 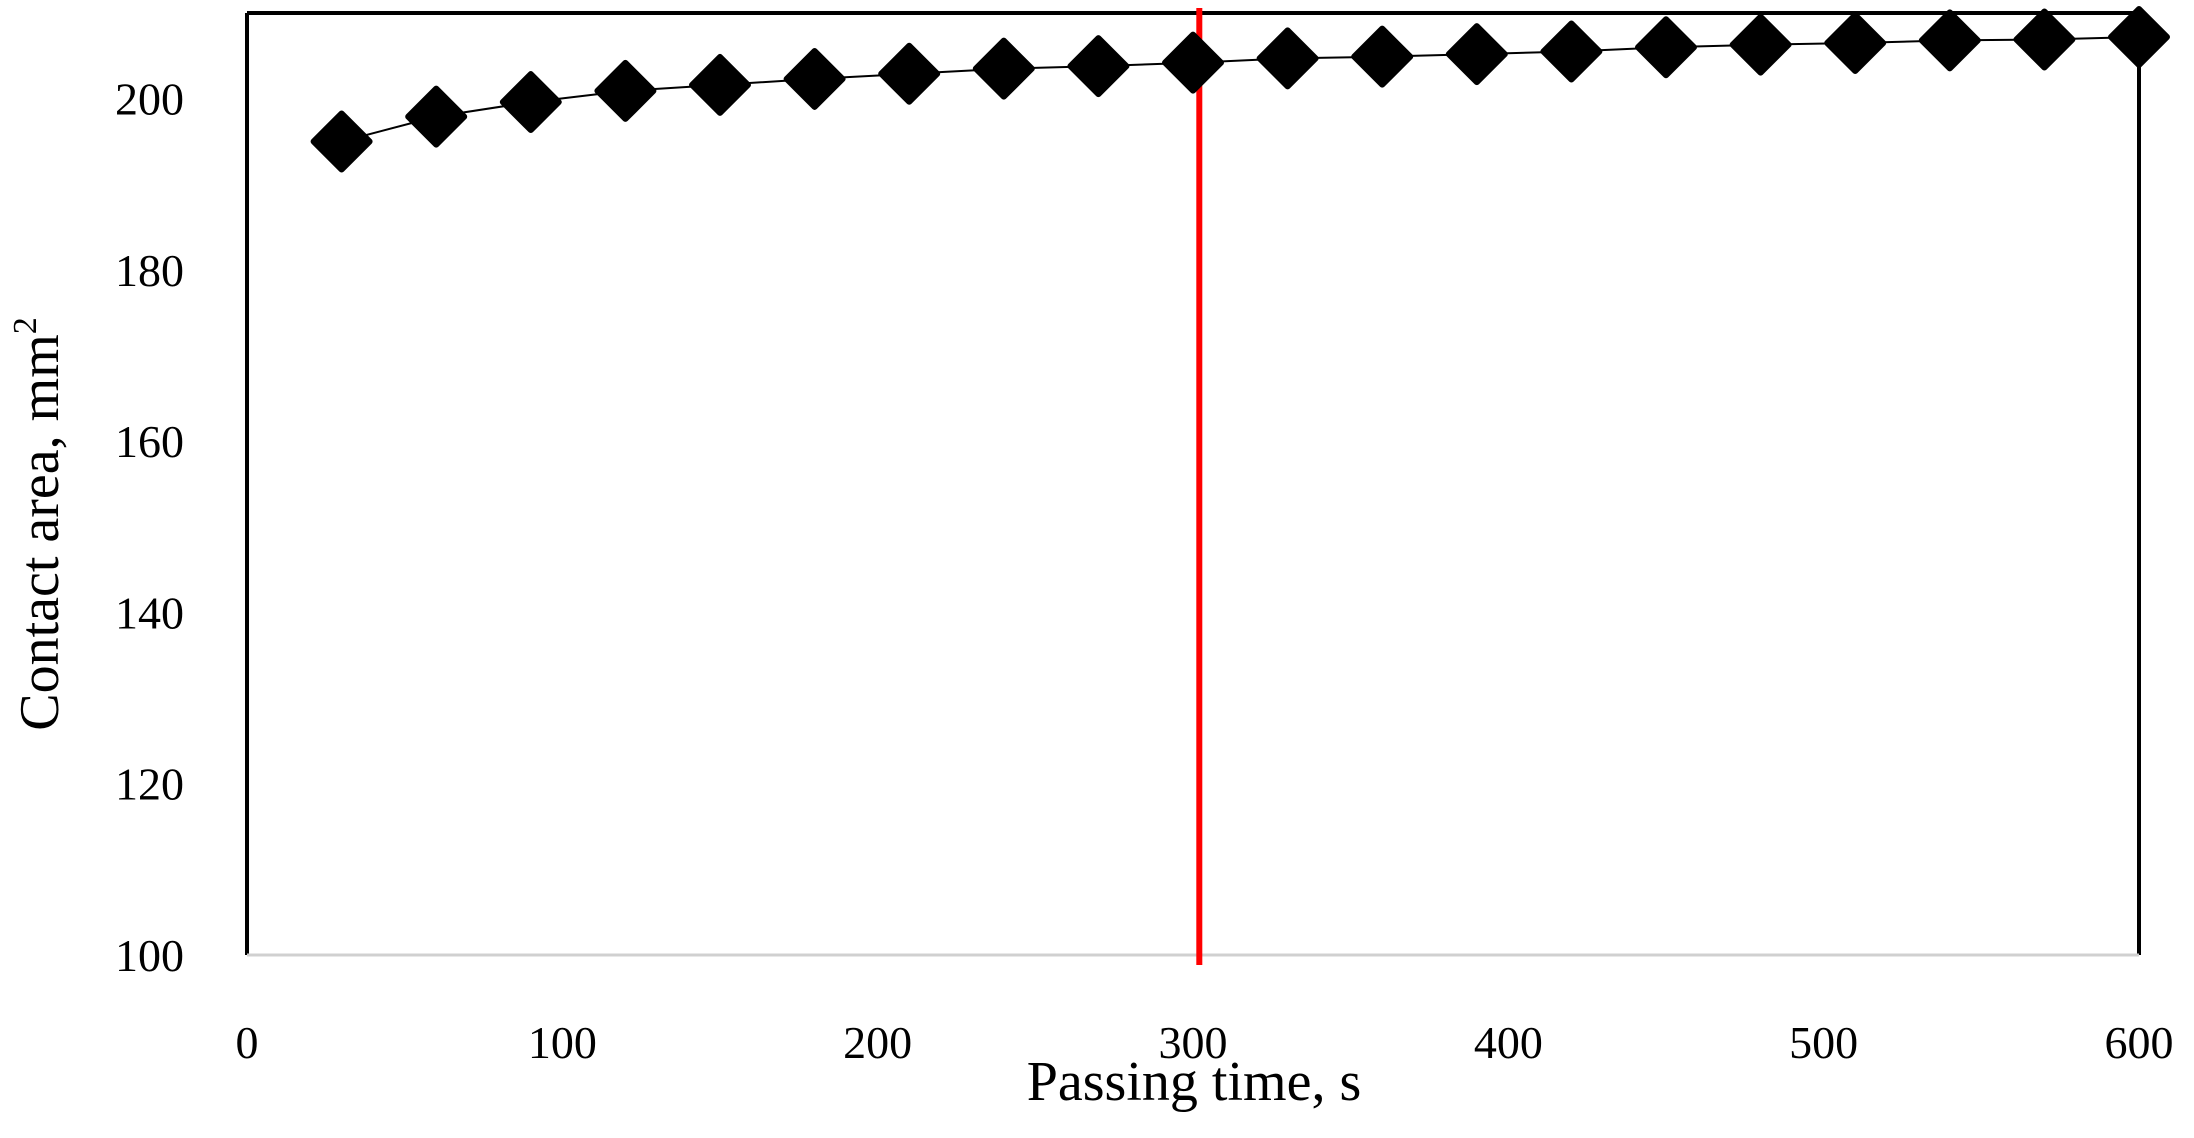 I want to click on x-tick-label: 300, so click(x=1193, y=1042).